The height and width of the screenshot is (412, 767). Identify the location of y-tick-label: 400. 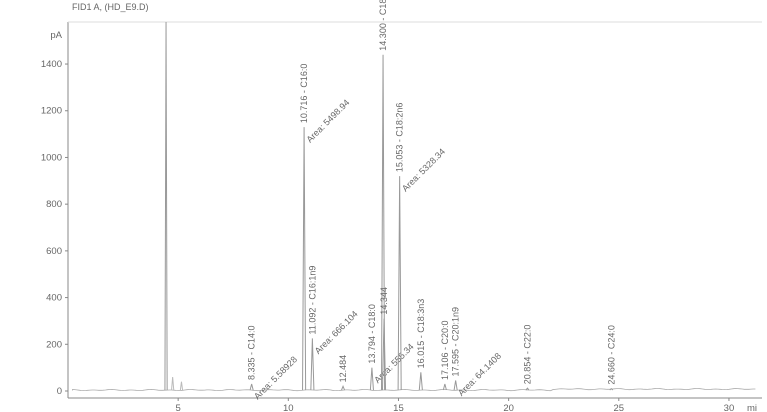
(54, 298).